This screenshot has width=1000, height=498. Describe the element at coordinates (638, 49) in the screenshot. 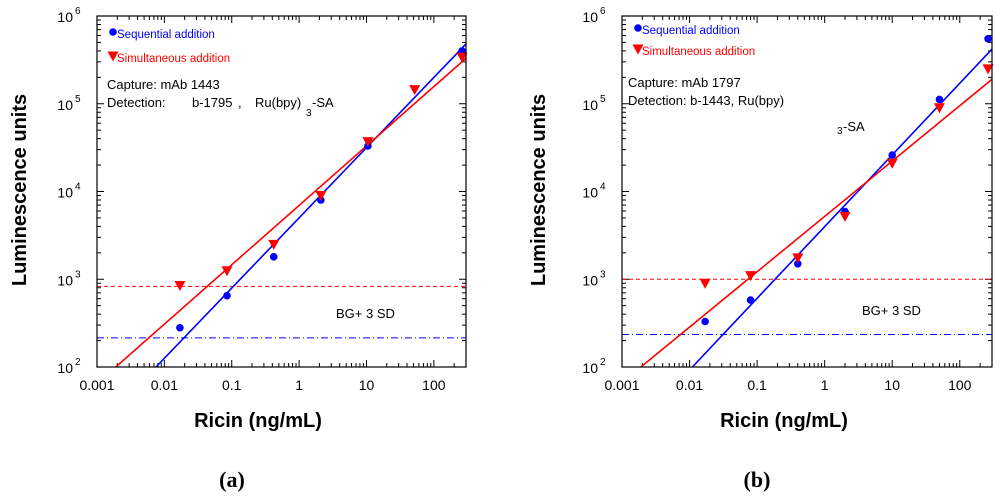

I see `panel-b-legend-marker-simultaneous` at that location.